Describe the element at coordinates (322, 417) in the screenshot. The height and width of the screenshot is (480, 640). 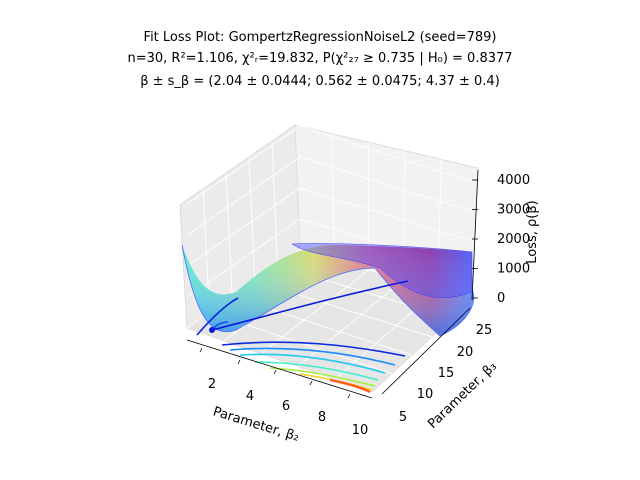
I see `x-tick-label: 8` at that location.